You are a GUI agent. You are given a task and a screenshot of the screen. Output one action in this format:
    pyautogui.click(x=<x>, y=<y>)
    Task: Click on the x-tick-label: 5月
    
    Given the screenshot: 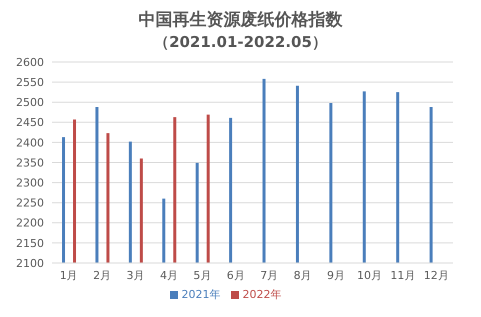 What is the action you would take?
    pyautogui.click(x=202, y=275)
    